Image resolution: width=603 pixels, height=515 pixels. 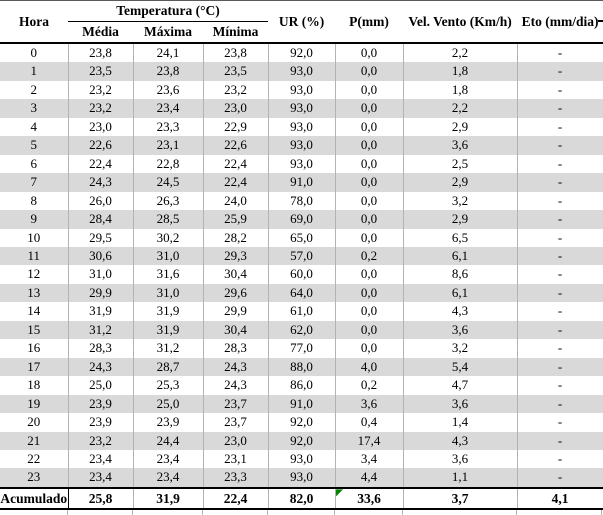 I want to click on cell-temp-media: 24,3, so click(x=100, y=367).